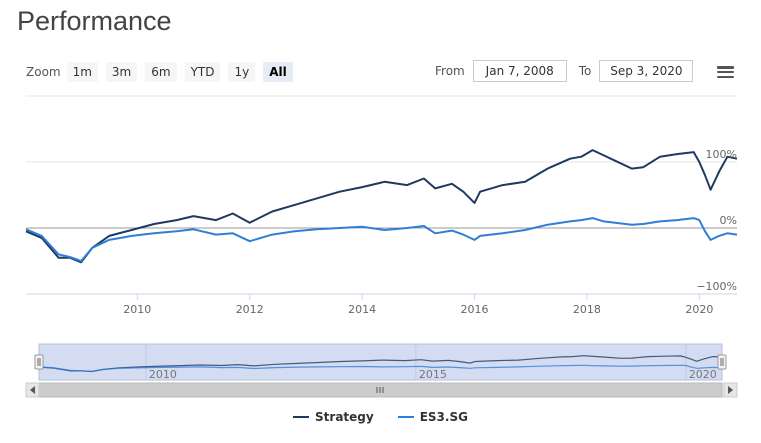  What do you see at coordinates (242, 72) in the screenshot?
I see `zoom-1y-button: 1y` at bounding box center [242, 72].